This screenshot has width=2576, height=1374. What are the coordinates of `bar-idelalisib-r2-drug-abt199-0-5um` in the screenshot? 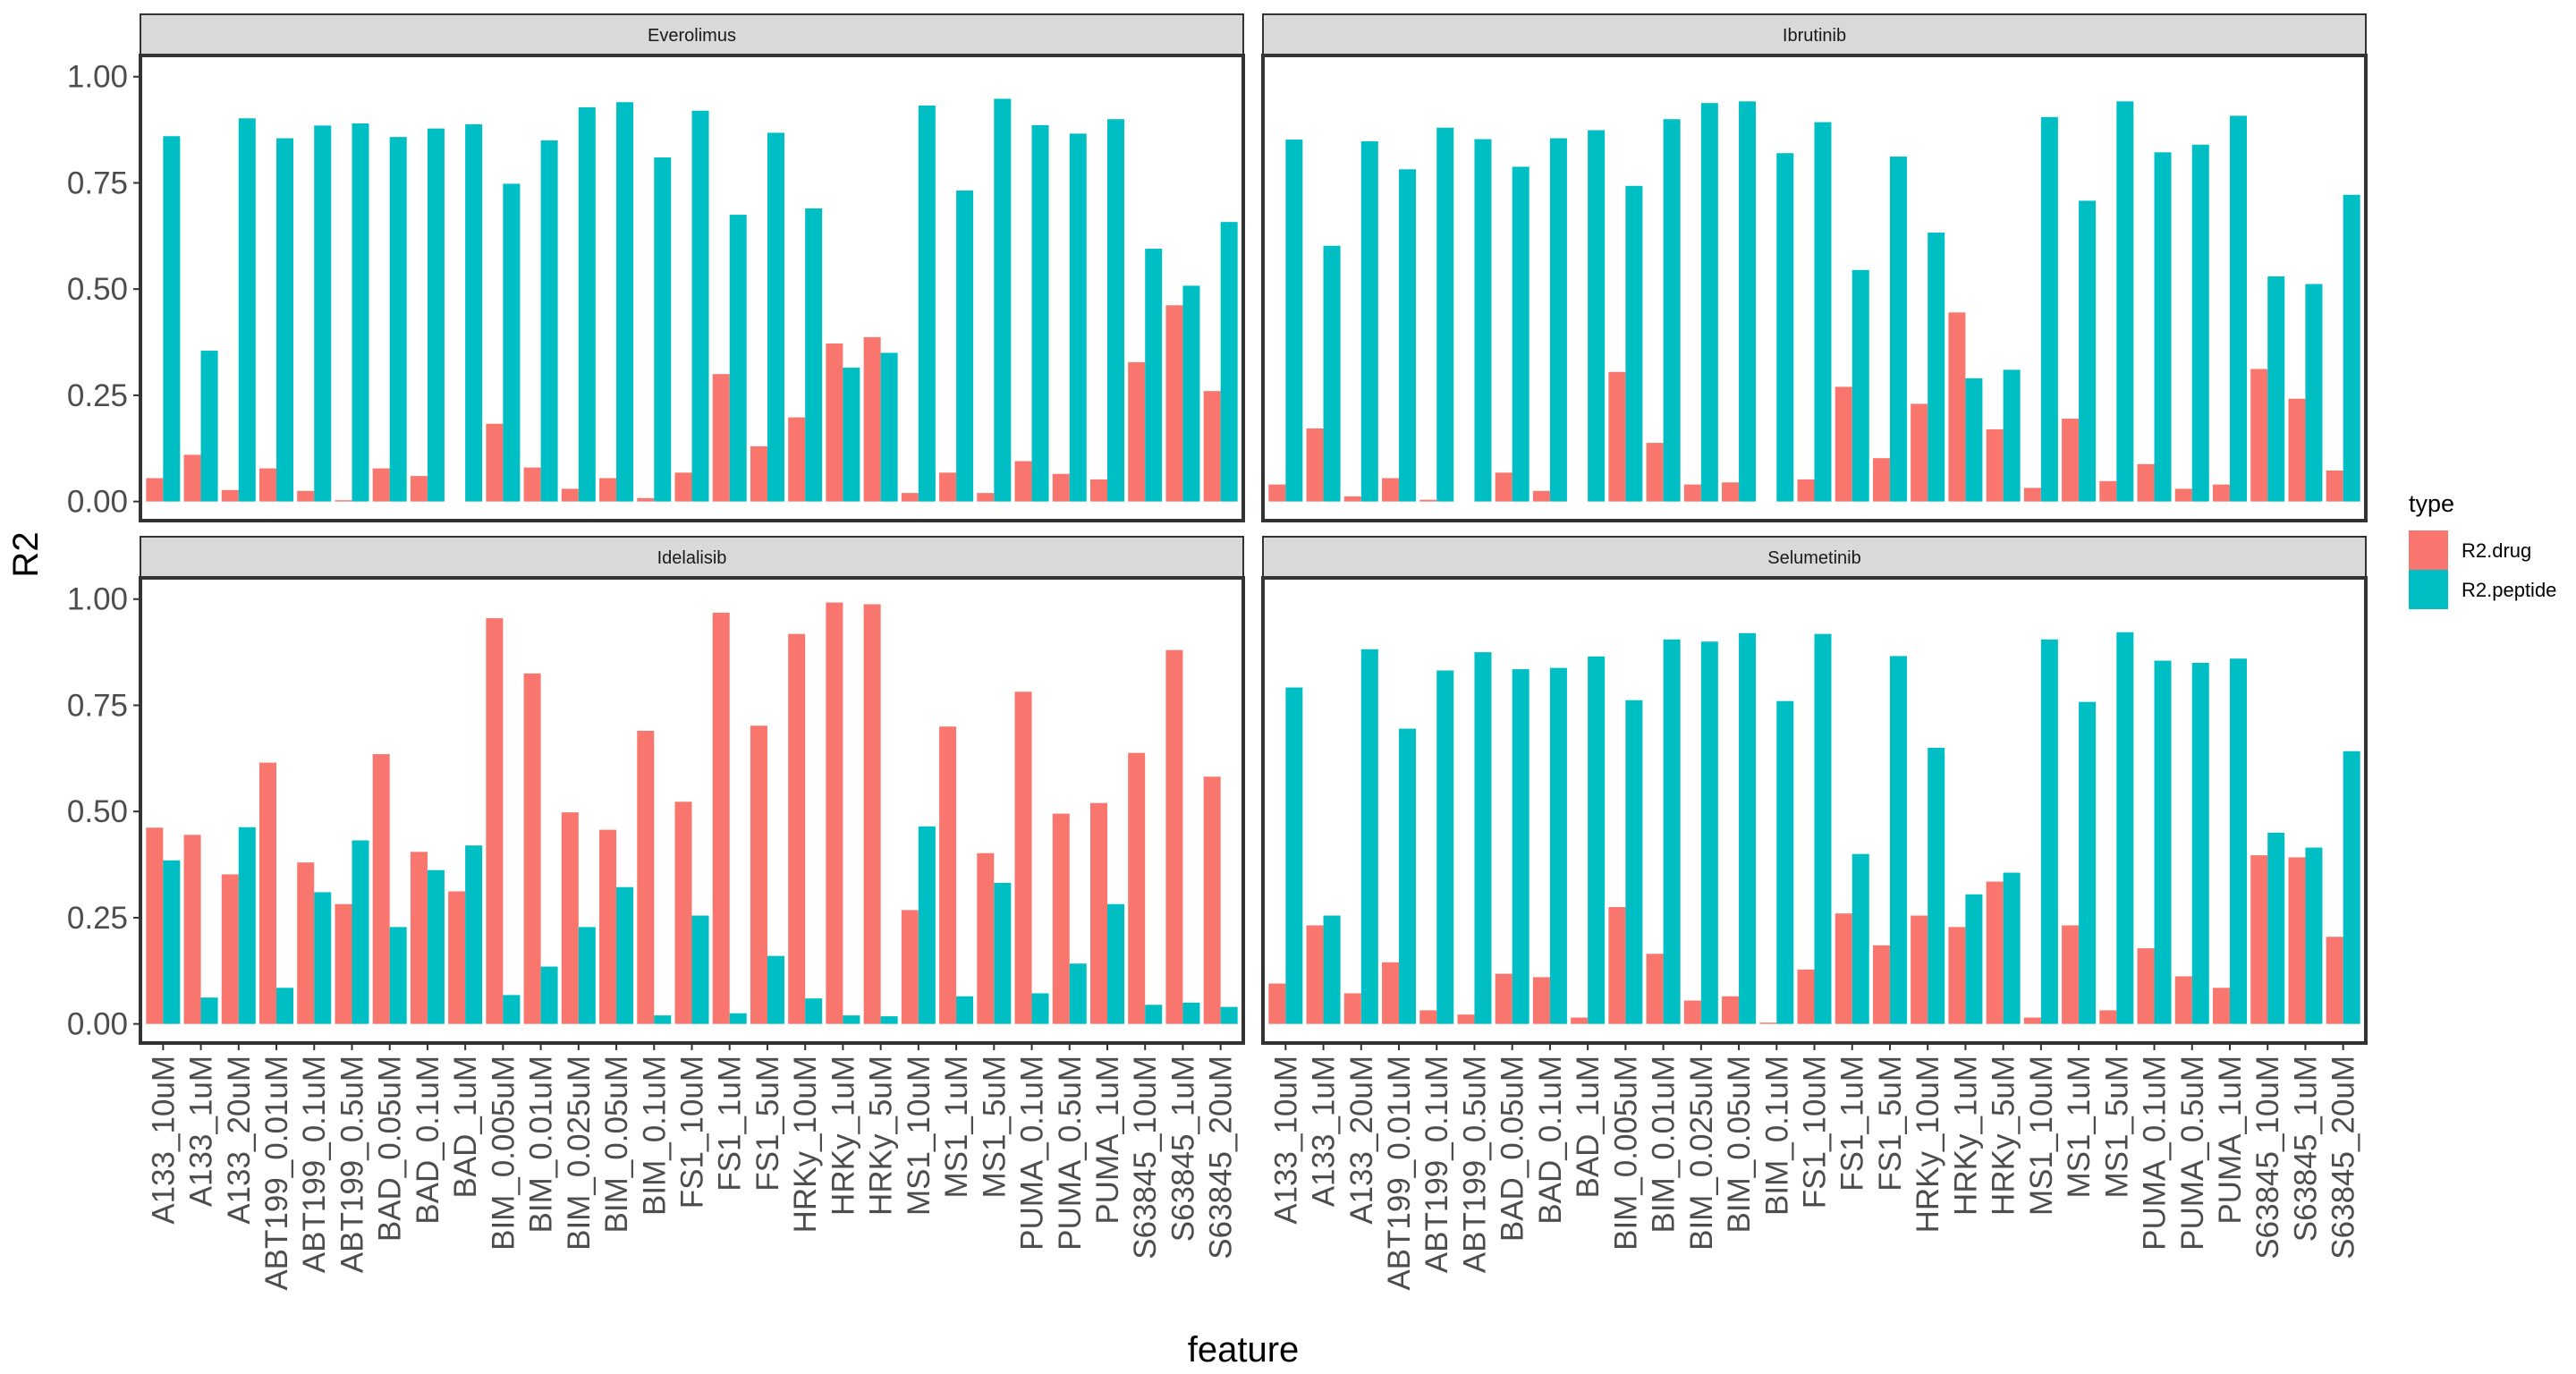 It's located at (343, 963).